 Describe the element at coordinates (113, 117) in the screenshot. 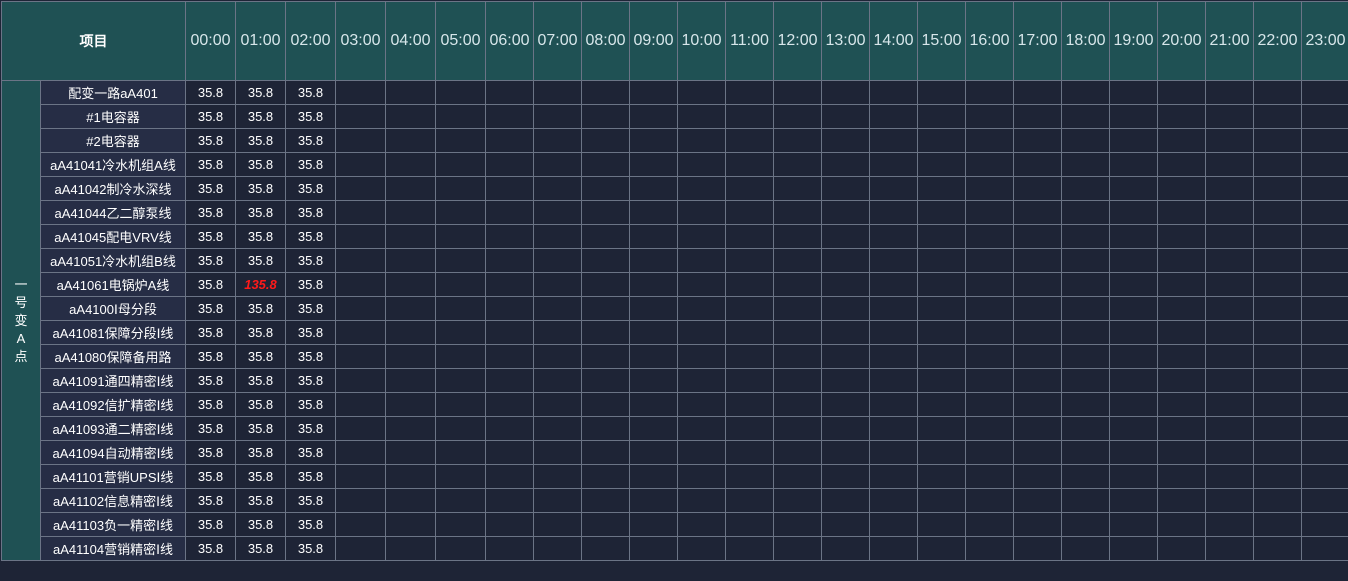

I see `row-label: #1电容器` at that location.